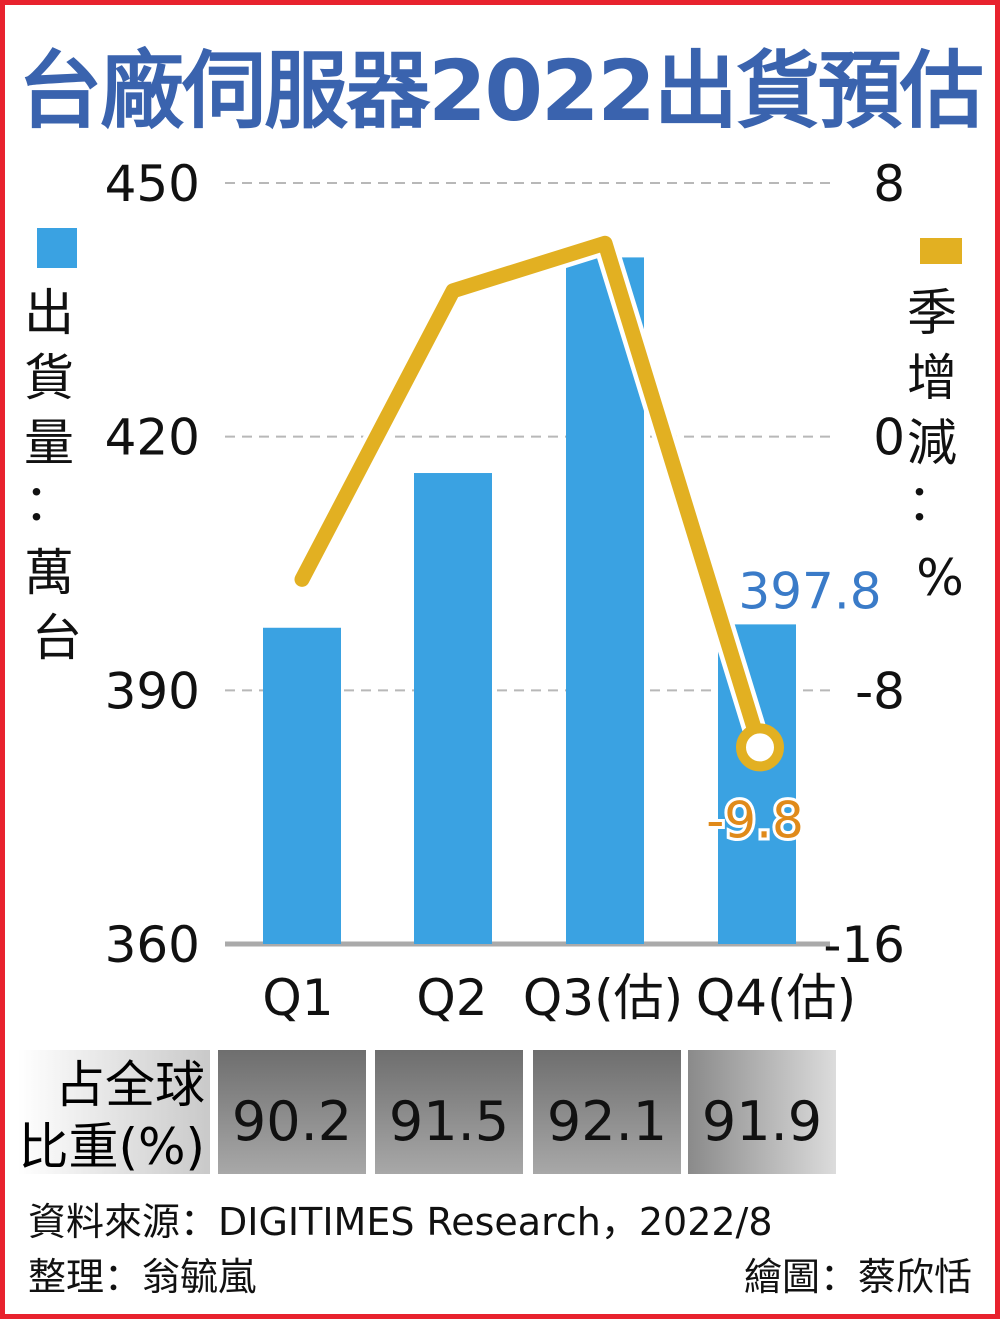 Image resolution: width=1000 pixels, height=1319 pixels. I want to click on illustrator-credit: 繪圖：蔡欣恬, so click(858, 1277).